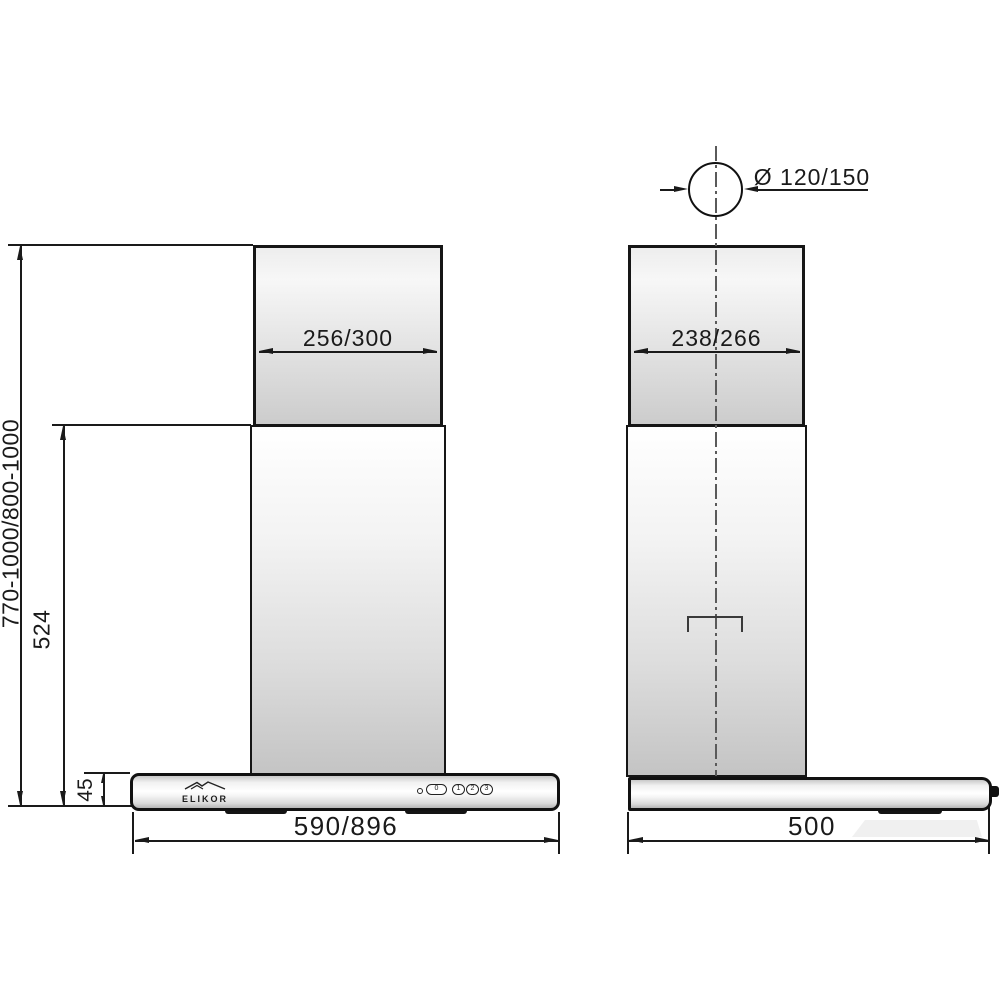 Image resolution: width=1000 pixels, height=1000 pixels. What do you see at coordinates (812, 190) in the screenshot?
I see `diameter-leader-right` at bounding box center [812, 190].